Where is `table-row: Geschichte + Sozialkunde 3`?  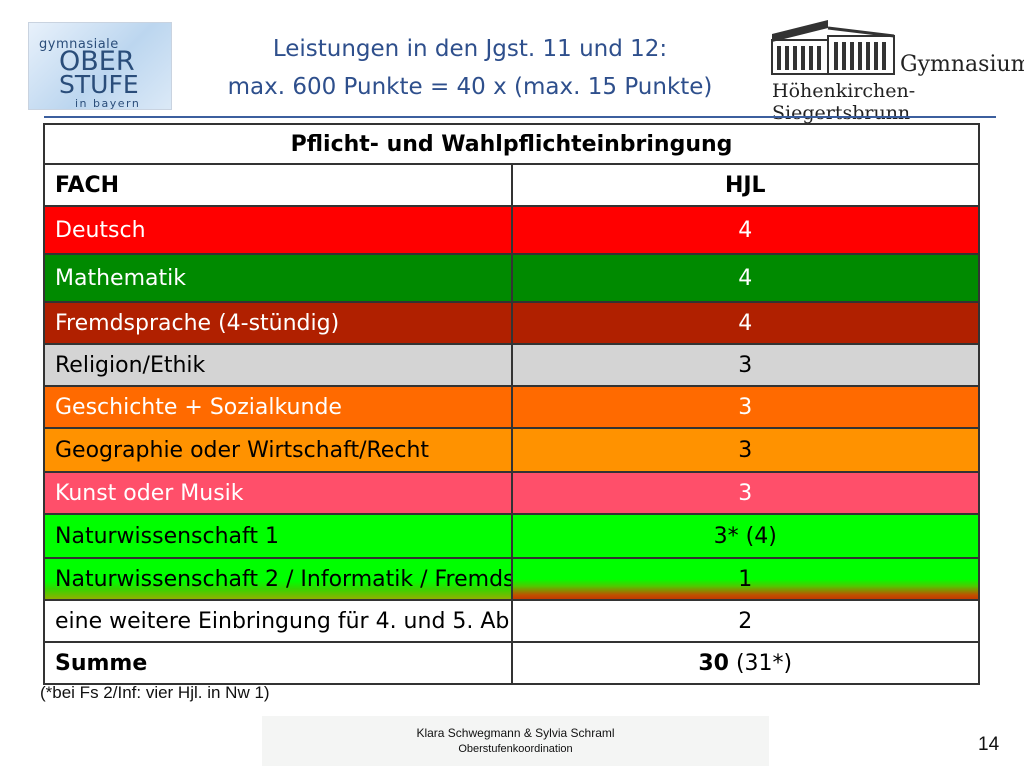
table-row: Geschichte + Sozialkunde 3 is located at coordinates (511, 407).